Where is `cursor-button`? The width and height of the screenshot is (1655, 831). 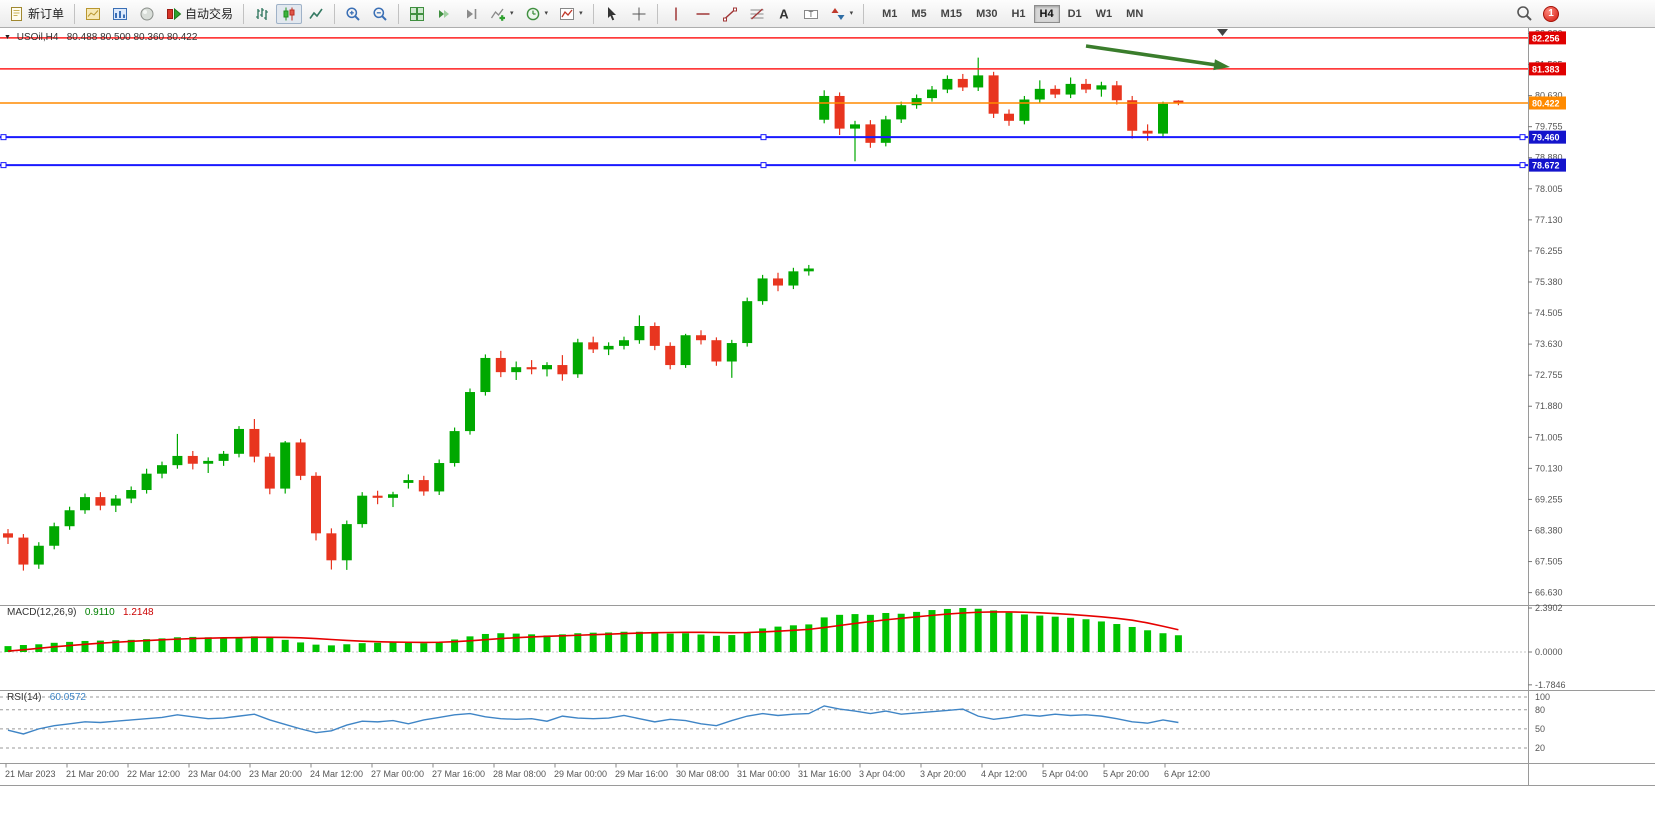
cursor-button is located at coordinates (612, 14).